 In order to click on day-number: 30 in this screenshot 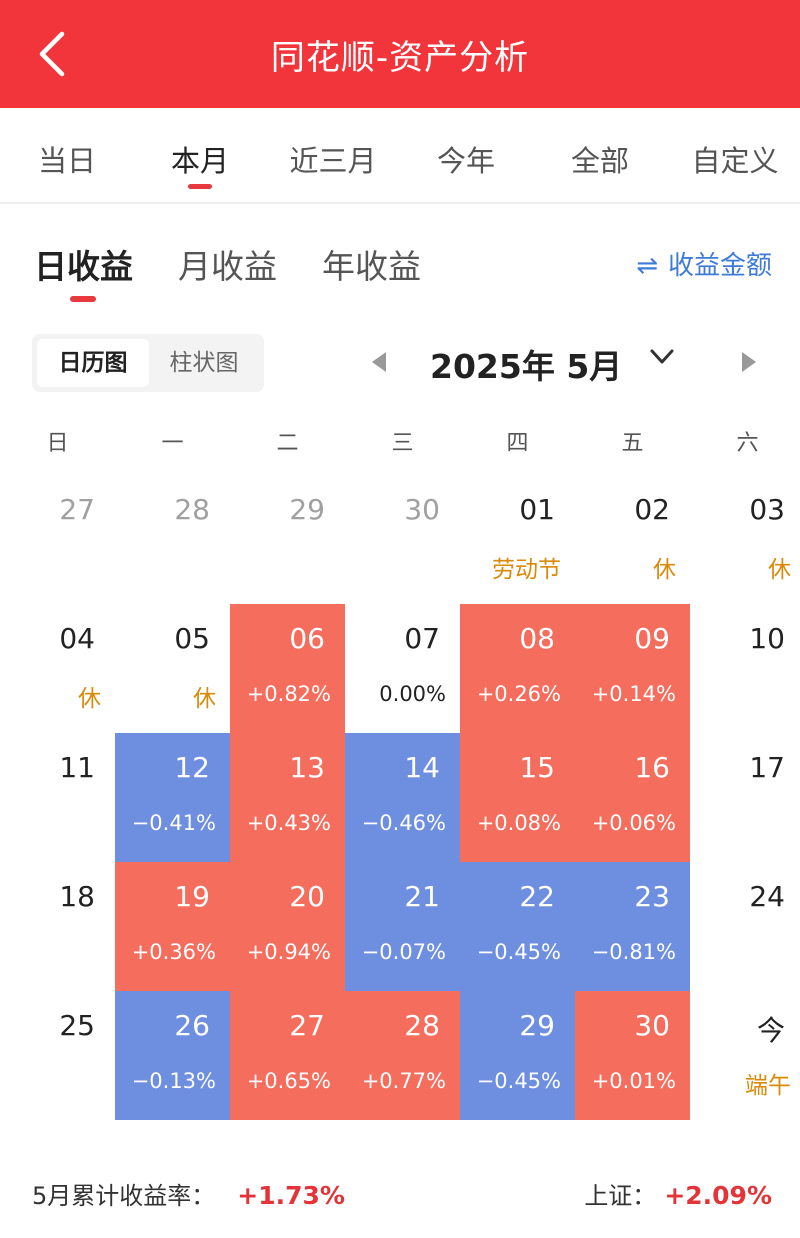, I will do `click(422, 509)`.